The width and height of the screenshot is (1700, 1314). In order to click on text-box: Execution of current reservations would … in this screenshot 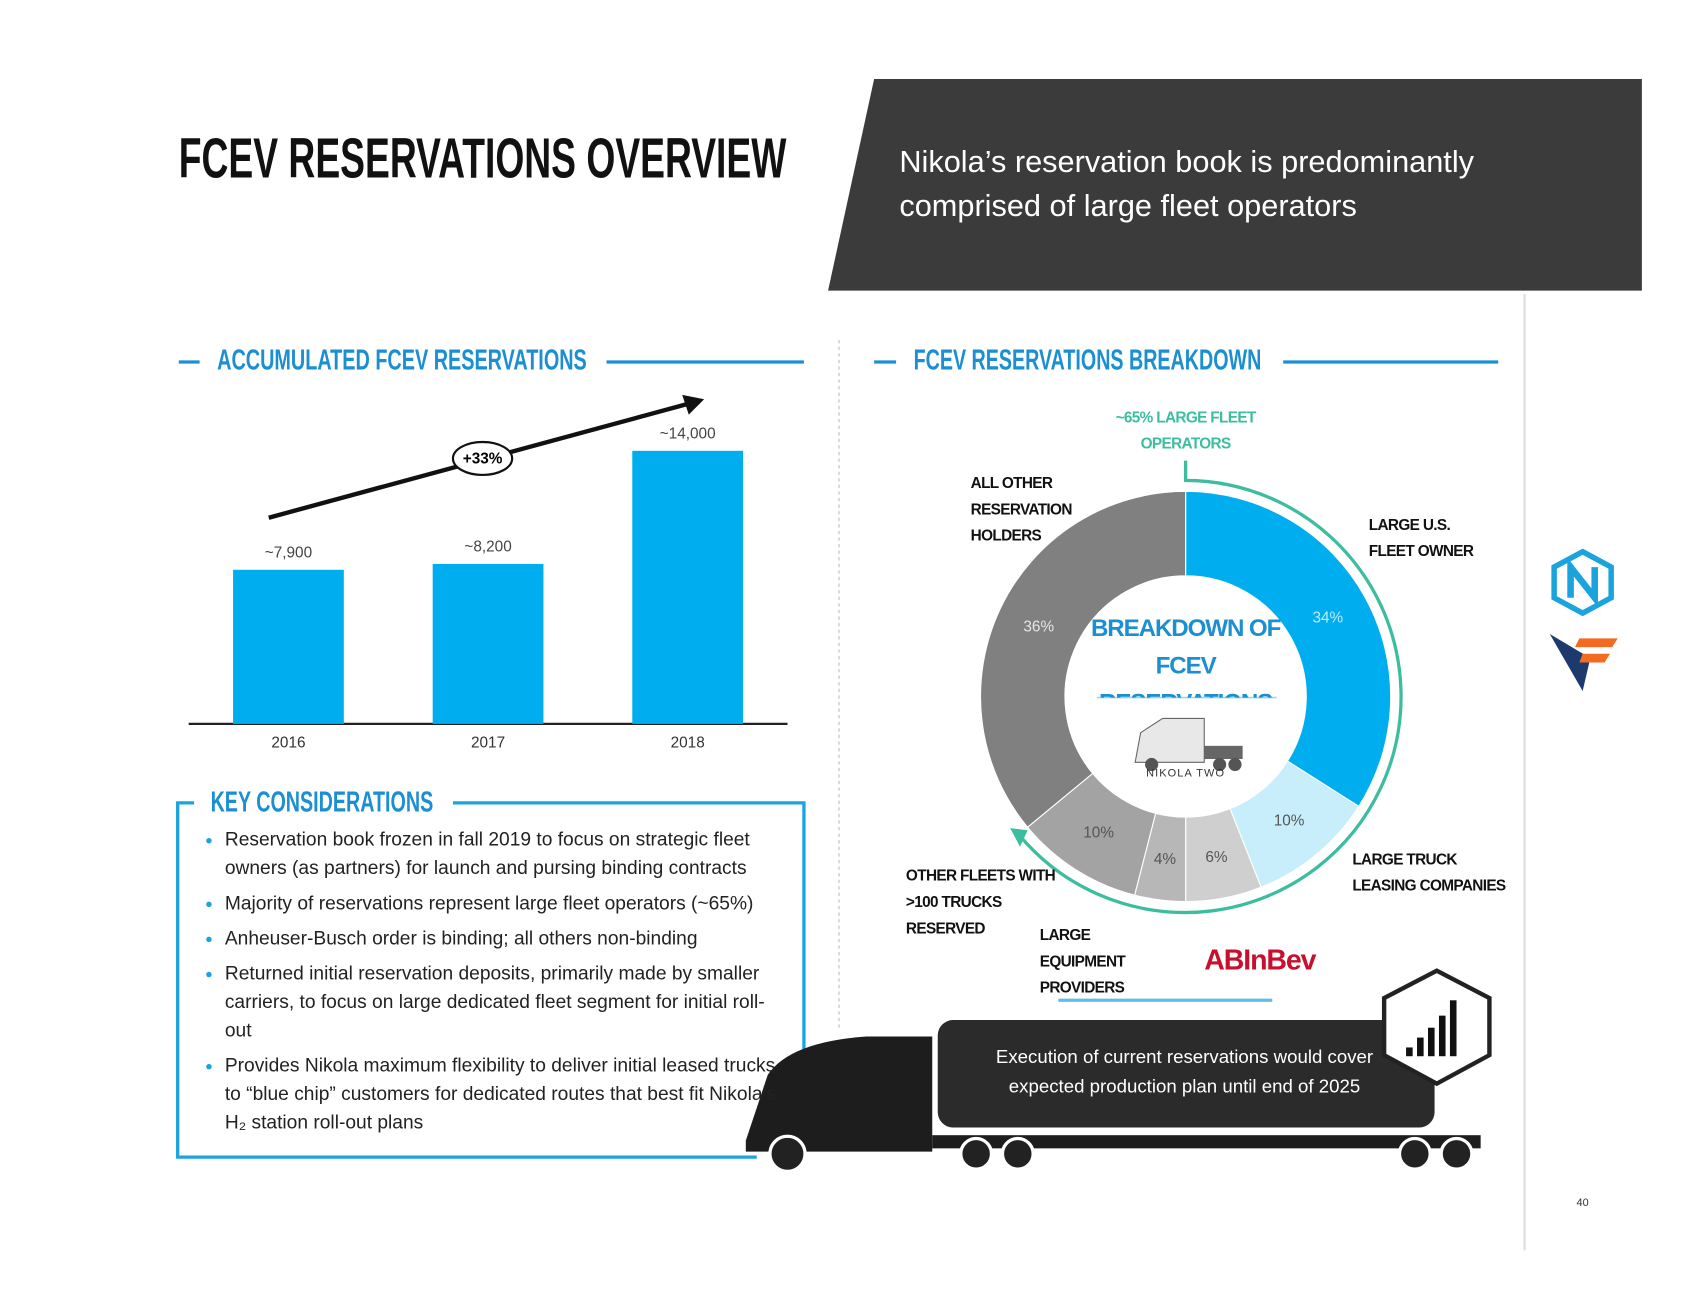, I will do `click(1184, 1071)`.